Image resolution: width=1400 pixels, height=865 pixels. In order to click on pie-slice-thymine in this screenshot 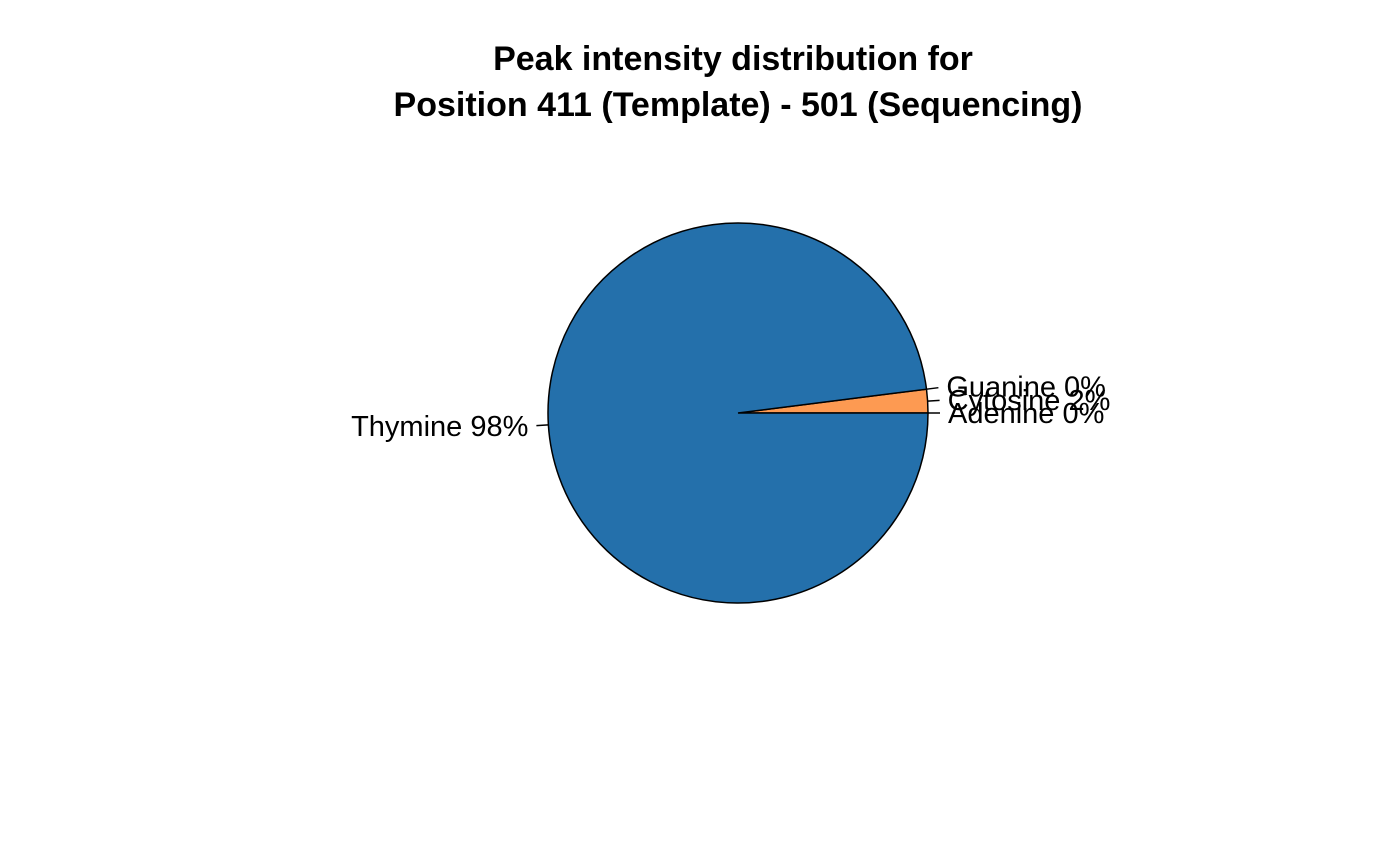, I will do `click(738, 413)`.